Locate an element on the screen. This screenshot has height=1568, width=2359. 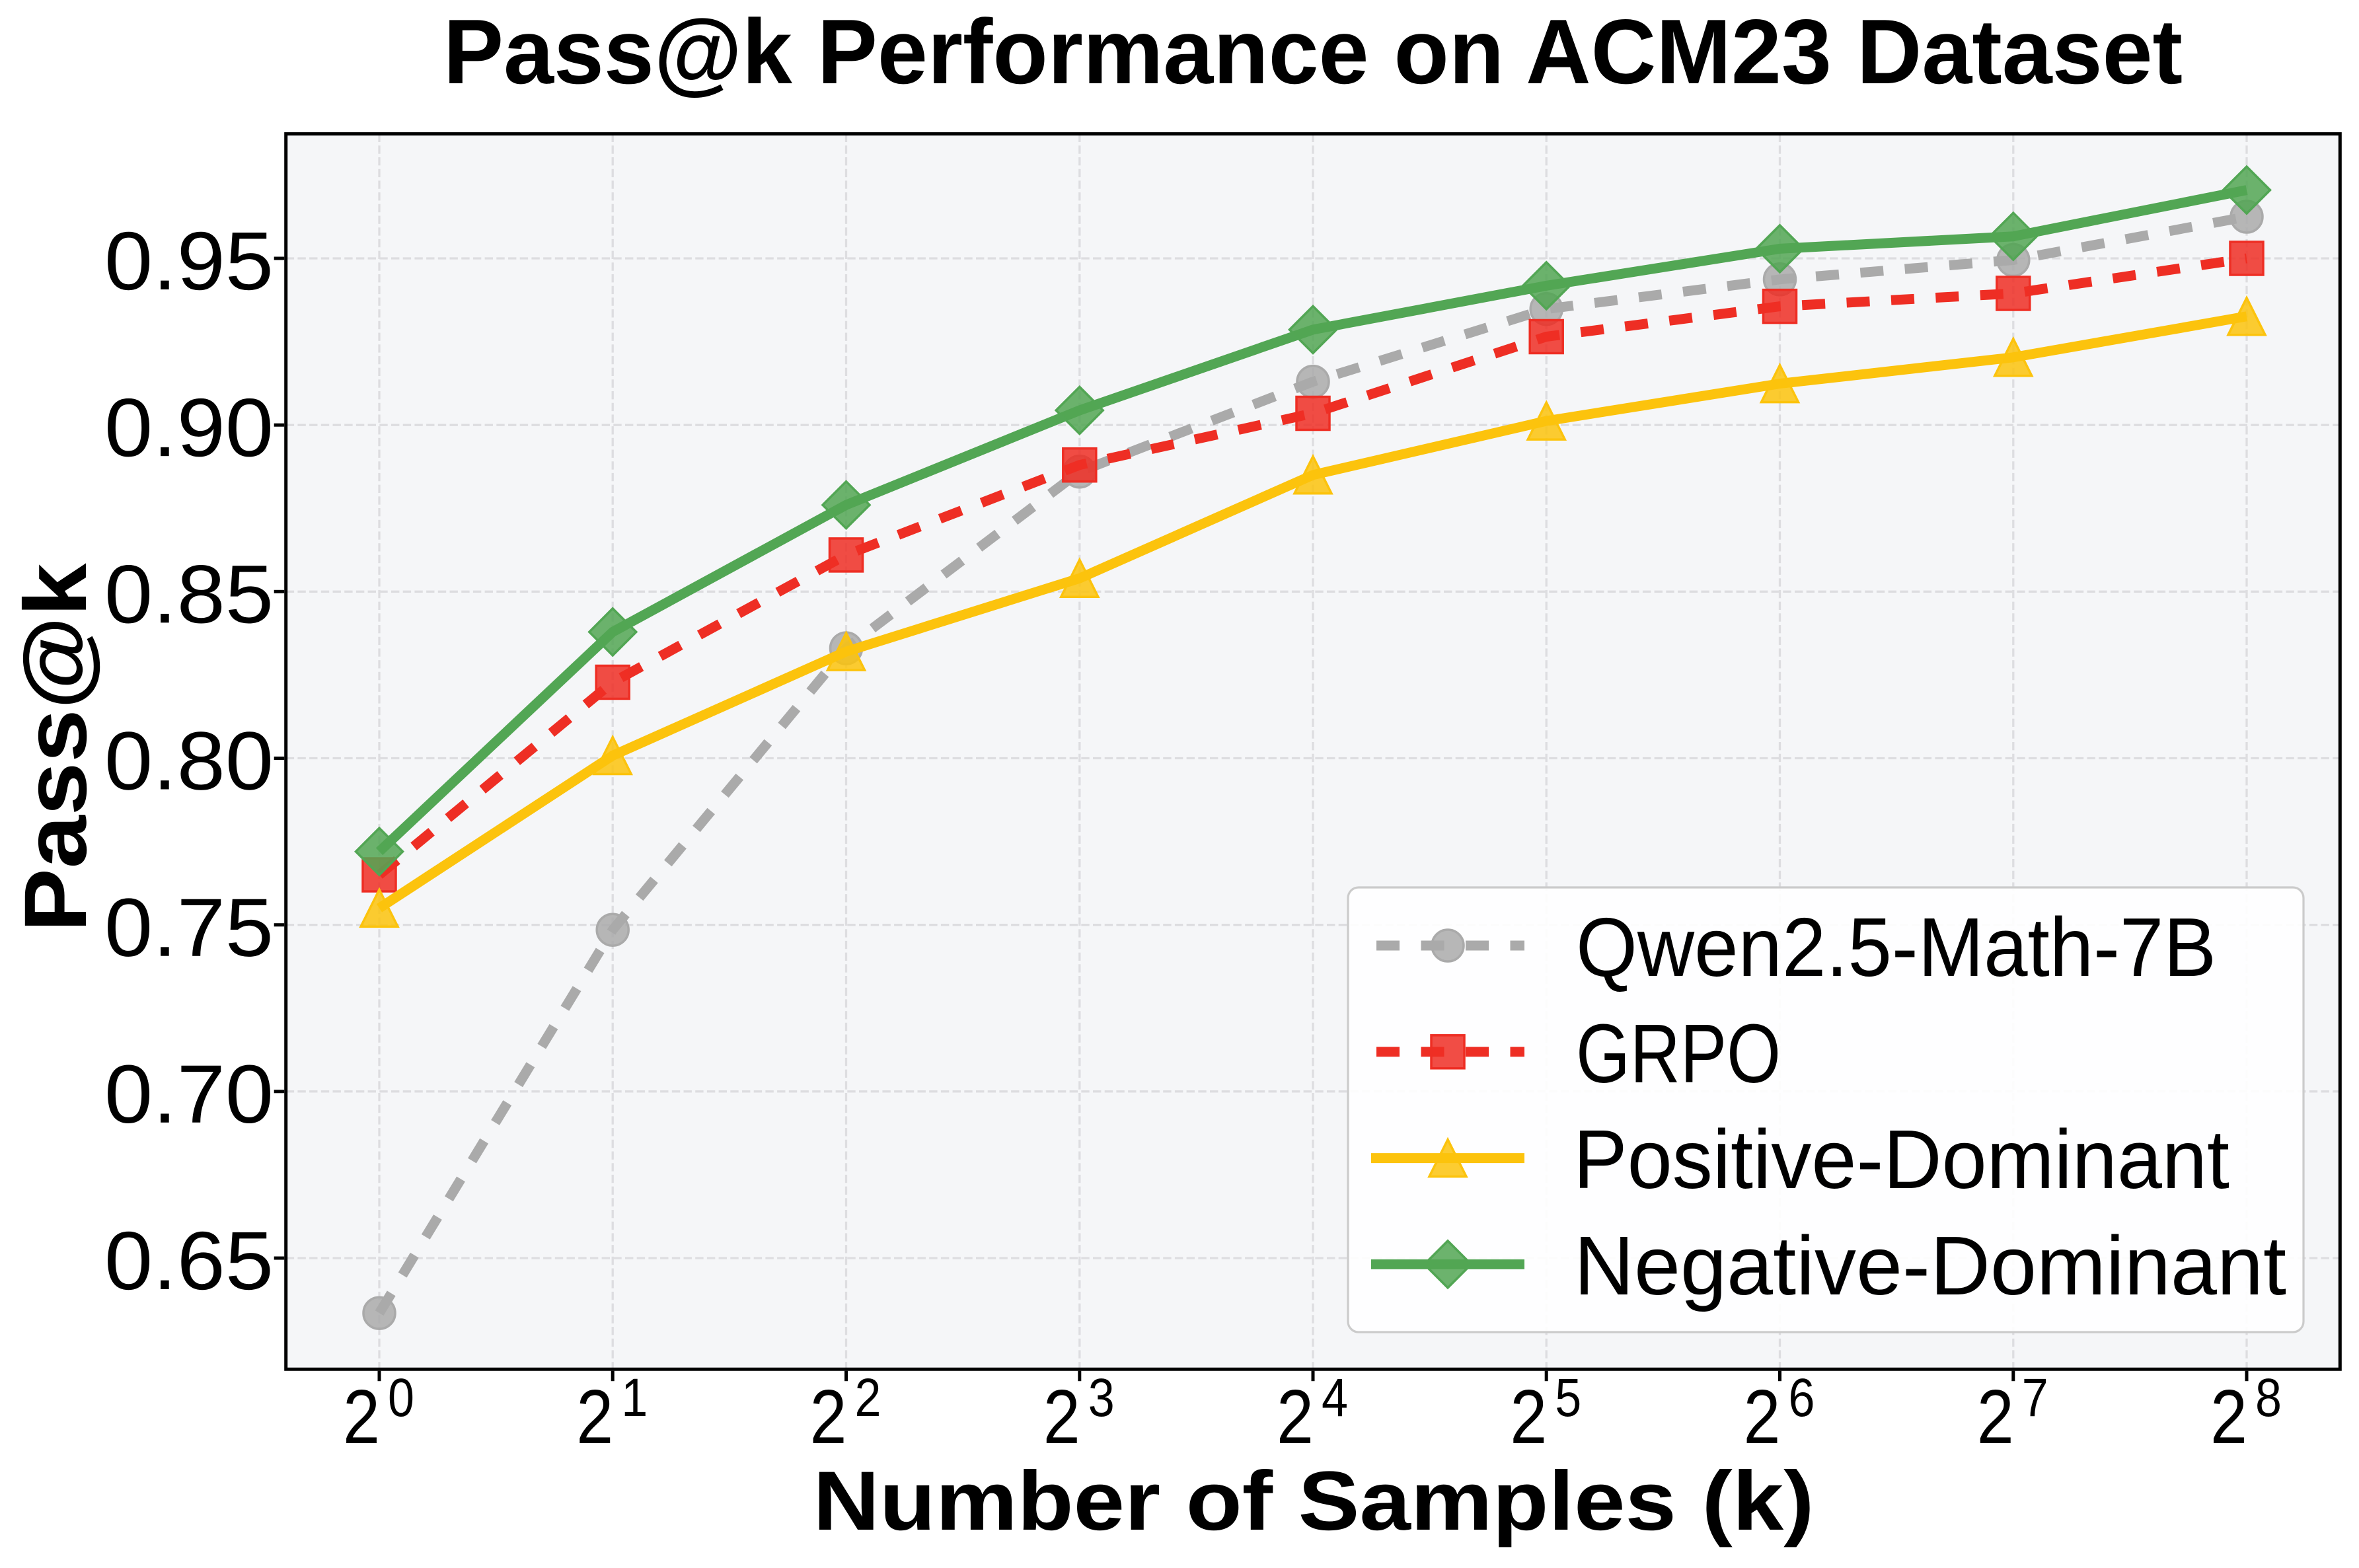
svg-text: 0.75 is located at coordinates (189, 928).